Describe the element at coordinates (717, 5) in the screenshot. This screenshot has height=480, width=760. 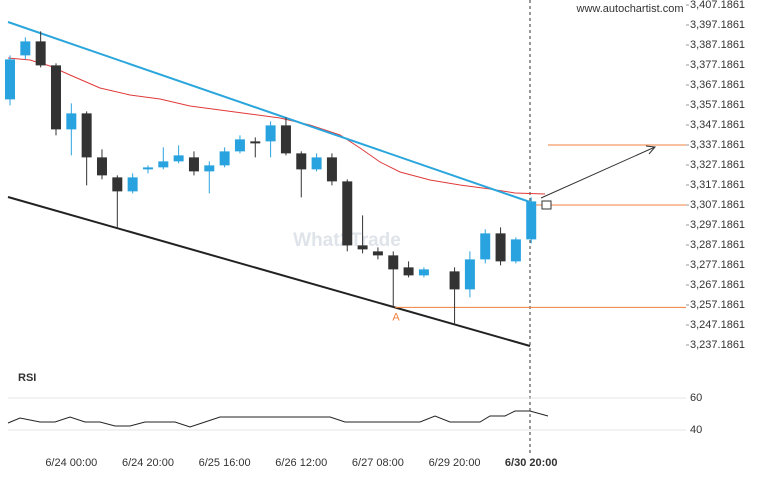
I see `y-tick-label: 3,407.1861` at that location.